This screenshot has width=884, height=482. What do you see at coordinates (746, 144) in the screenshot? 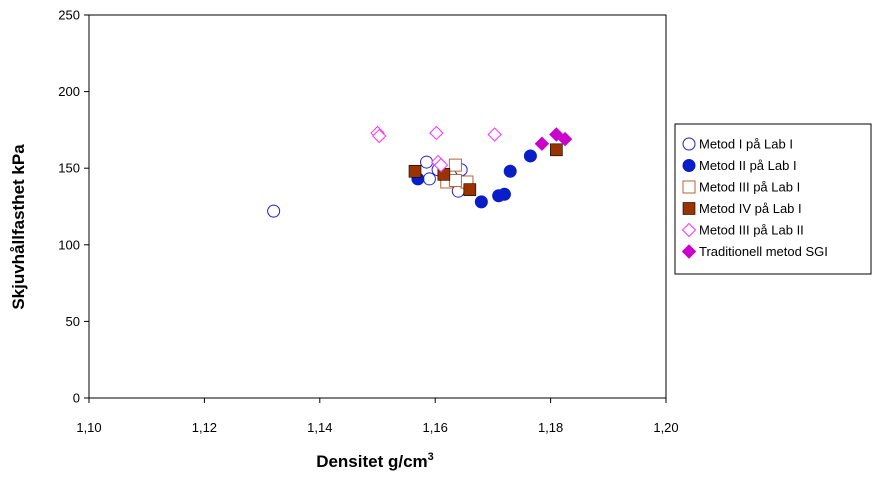
I see `legend-label: Metod I på Lab I` at bounding box center [746, 144].